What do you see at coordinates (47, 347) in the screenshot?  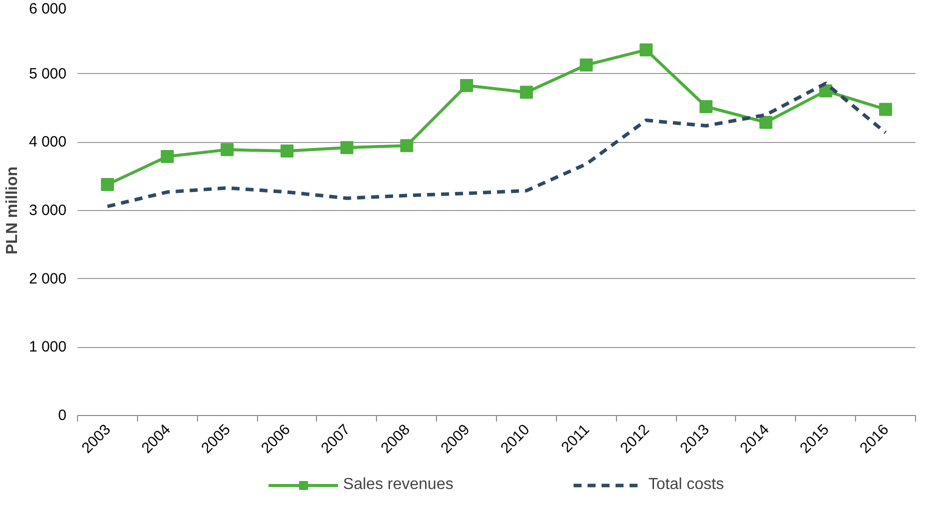 I see `y-tick-label: 1 000` at bounding box center [47, 347].